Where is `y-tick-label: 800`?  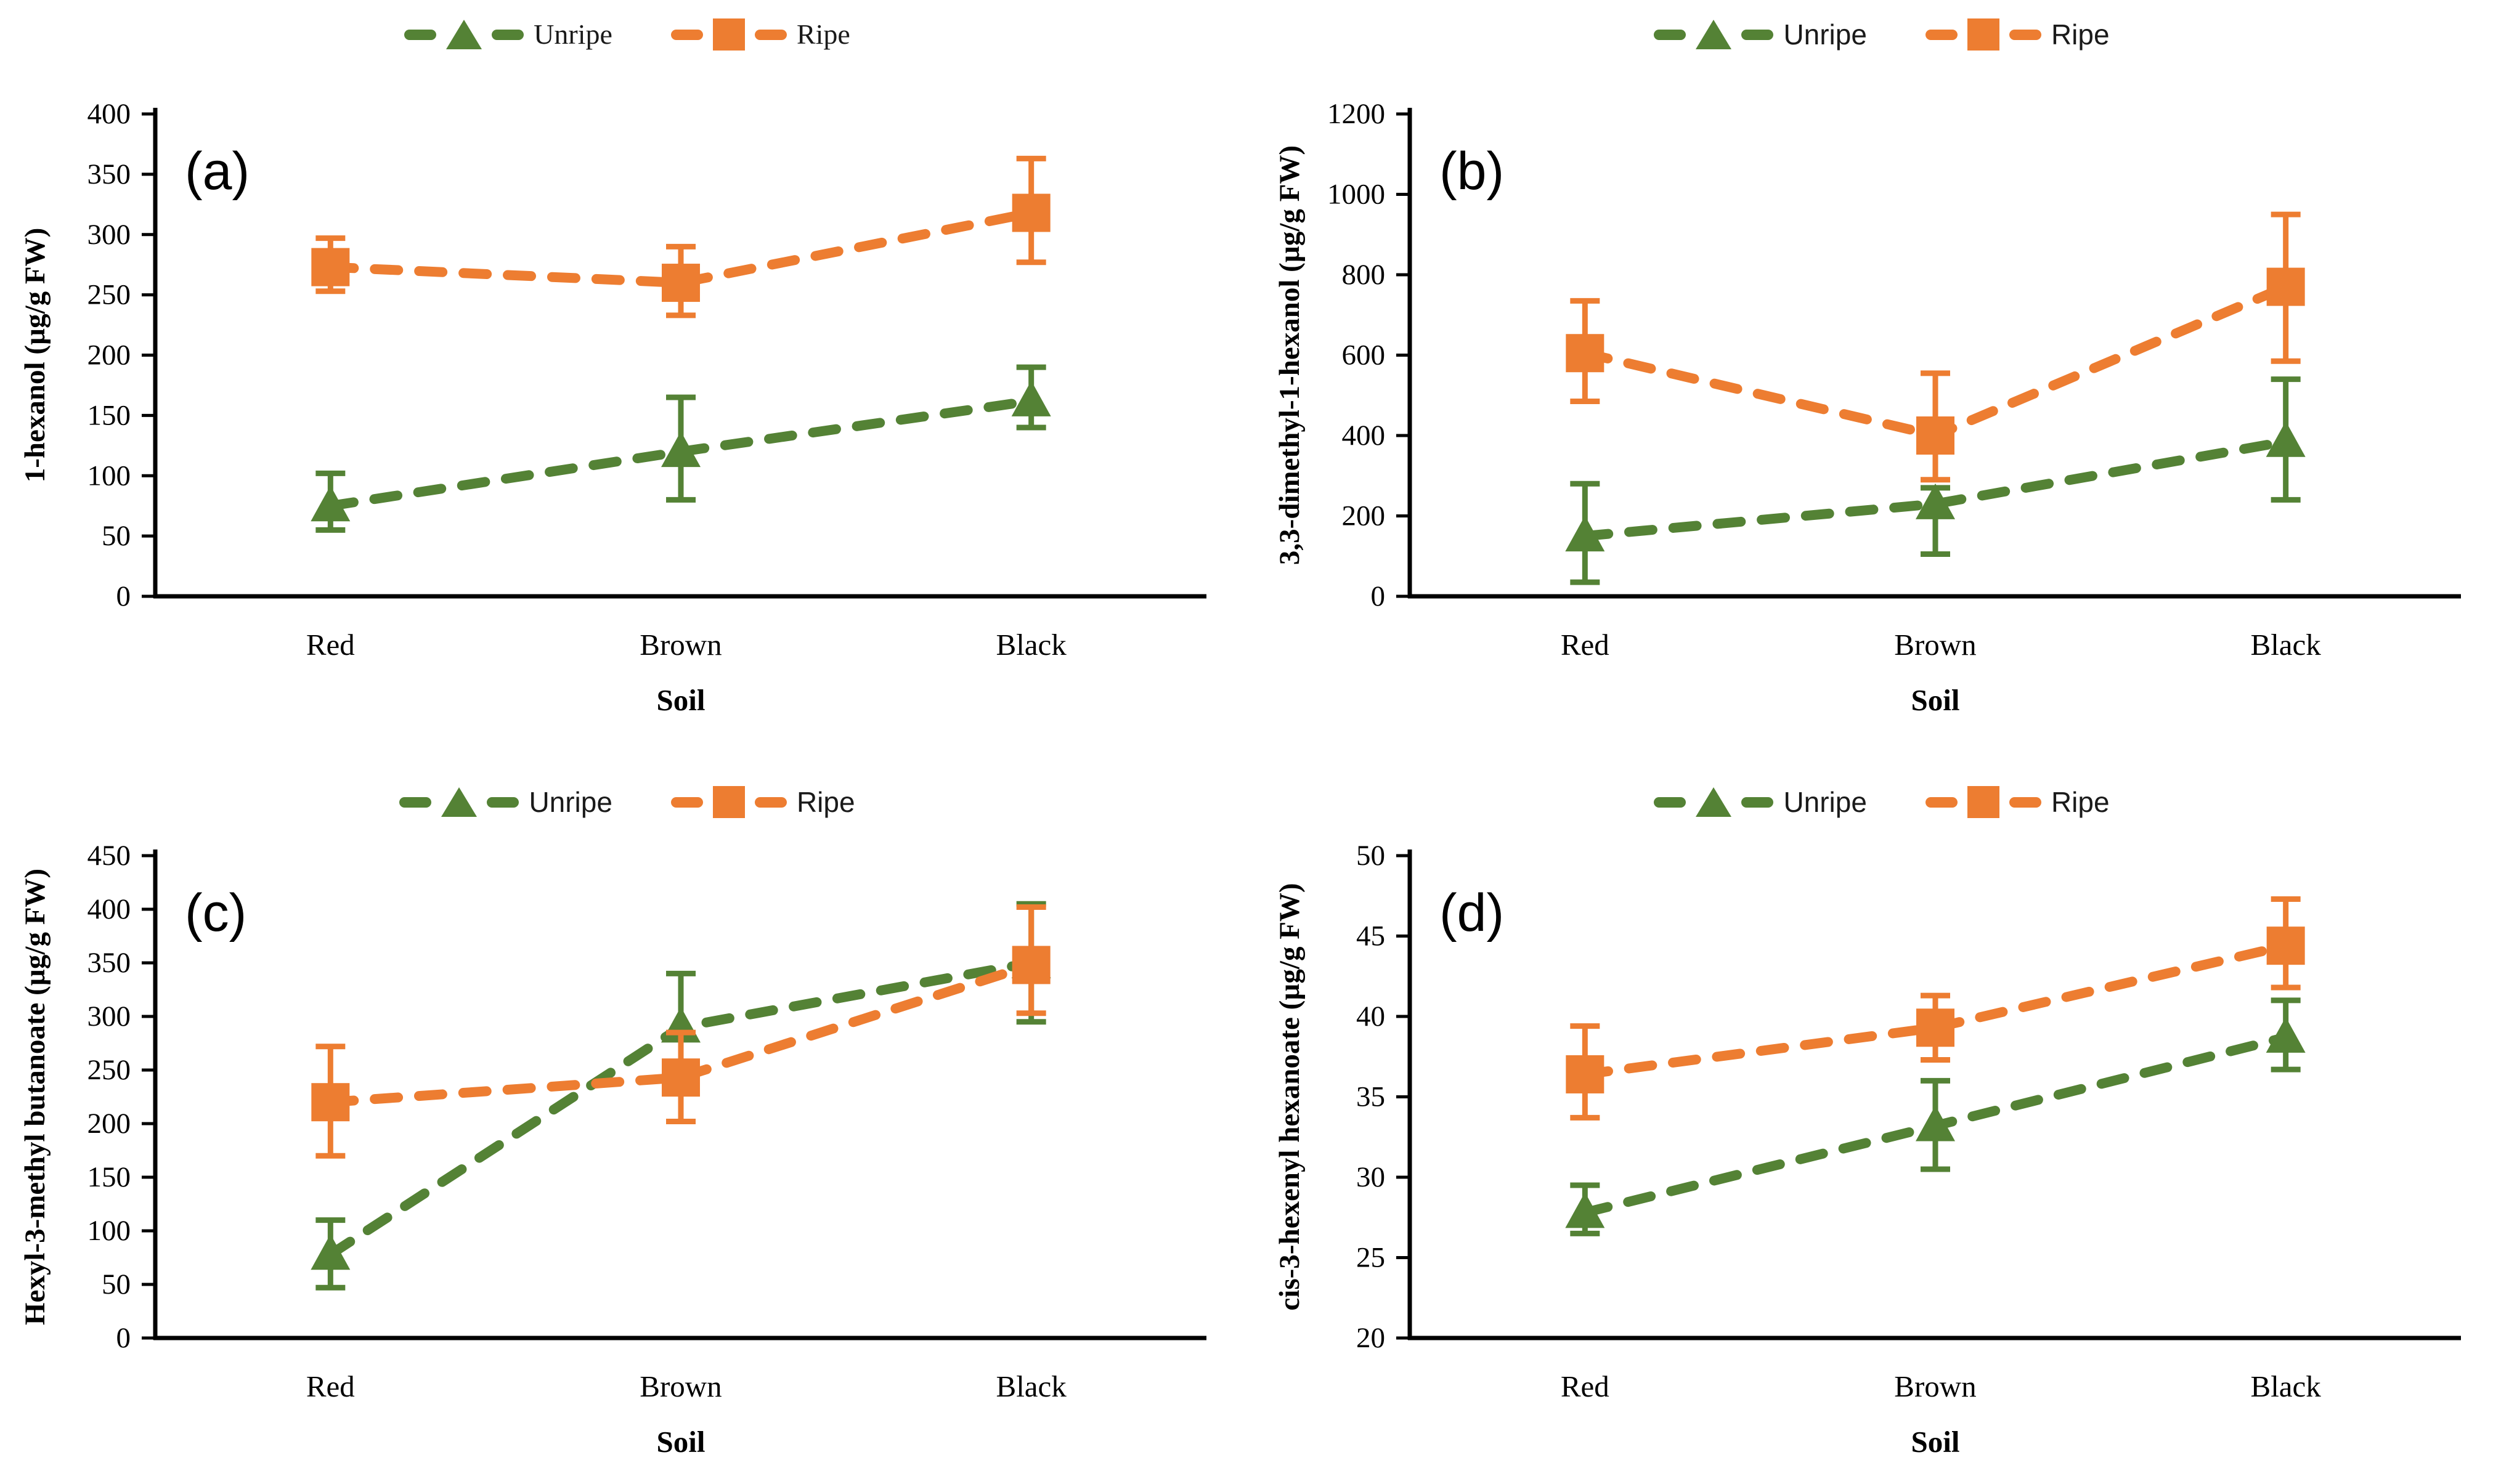
y-tick-label: 800 is located at coordinates (1364, 275).